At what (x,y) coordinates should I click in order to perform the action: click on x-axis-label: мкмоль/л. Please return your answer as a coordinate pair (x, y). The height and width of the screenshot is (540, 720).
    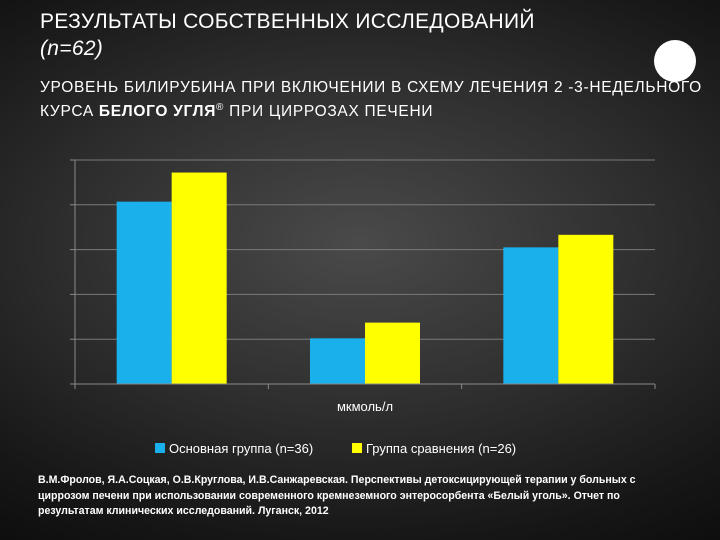
    Looking at the image, I should click on (365, 406).